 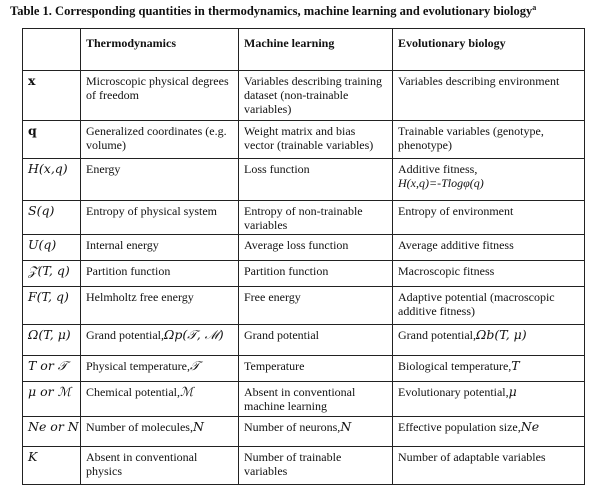 What do you see at coordinates (437, 335) in the screenshot?
I see `evo-text: Grand potential,` at bounding box center [437, 335].